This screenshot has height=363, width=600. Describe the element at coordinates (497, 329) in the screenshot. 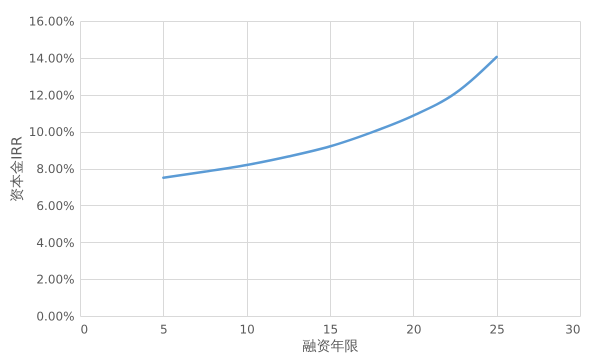

I see `x-tick-label: 25` at that location.